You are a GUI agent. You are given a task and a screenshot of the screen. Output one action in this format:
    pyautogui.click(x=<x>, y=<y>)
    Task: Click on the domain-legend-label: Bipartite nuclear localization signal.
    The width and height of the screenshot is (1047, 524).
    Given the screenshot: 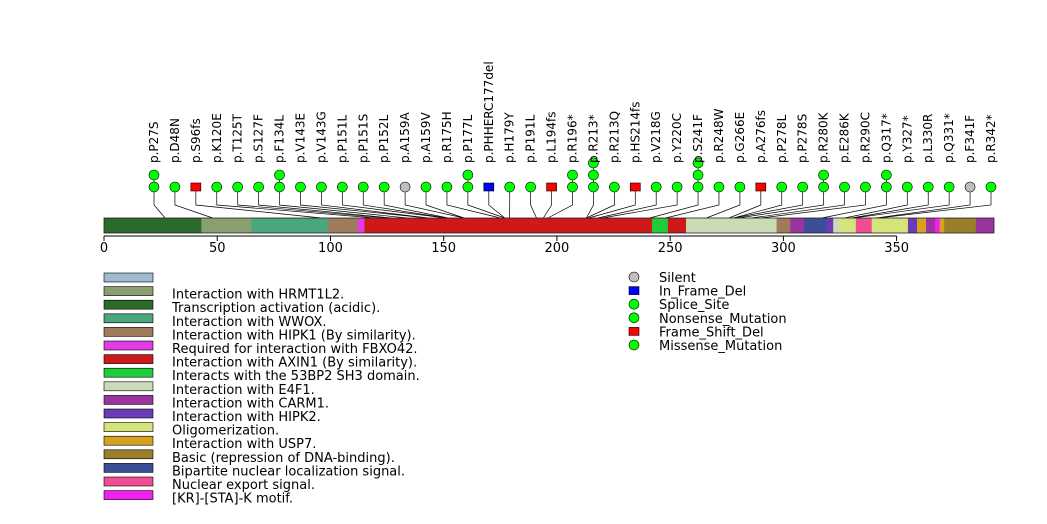 What is the action you would take?
    pyautogui.click(x=288, y=471)
    